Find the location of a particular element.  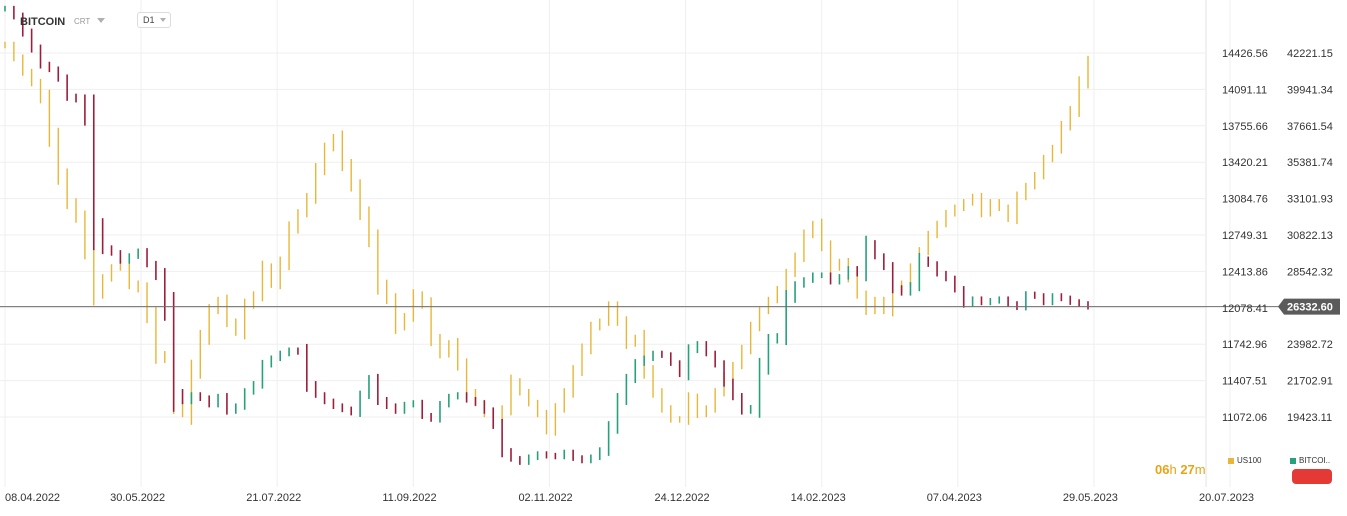

left-axis-tick: 11072.06 is located at coordinates (1244, 418).